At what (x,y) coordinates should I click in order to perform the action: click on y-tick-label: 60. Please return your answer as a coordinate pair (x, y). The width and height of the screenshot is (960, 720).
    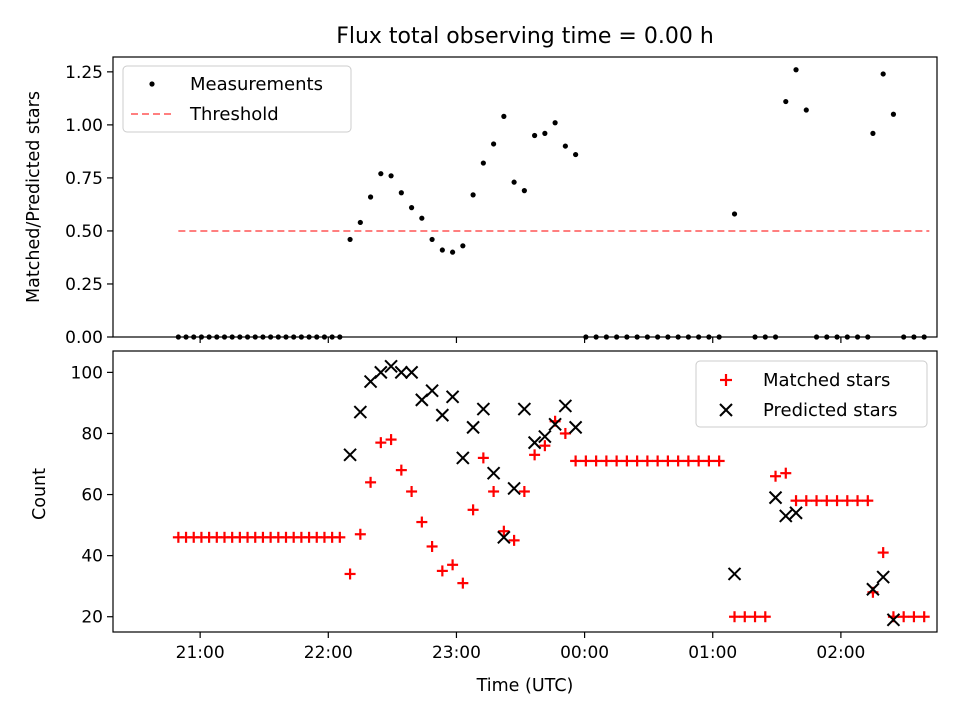
    Looking at the image, I should click on (92, 496).